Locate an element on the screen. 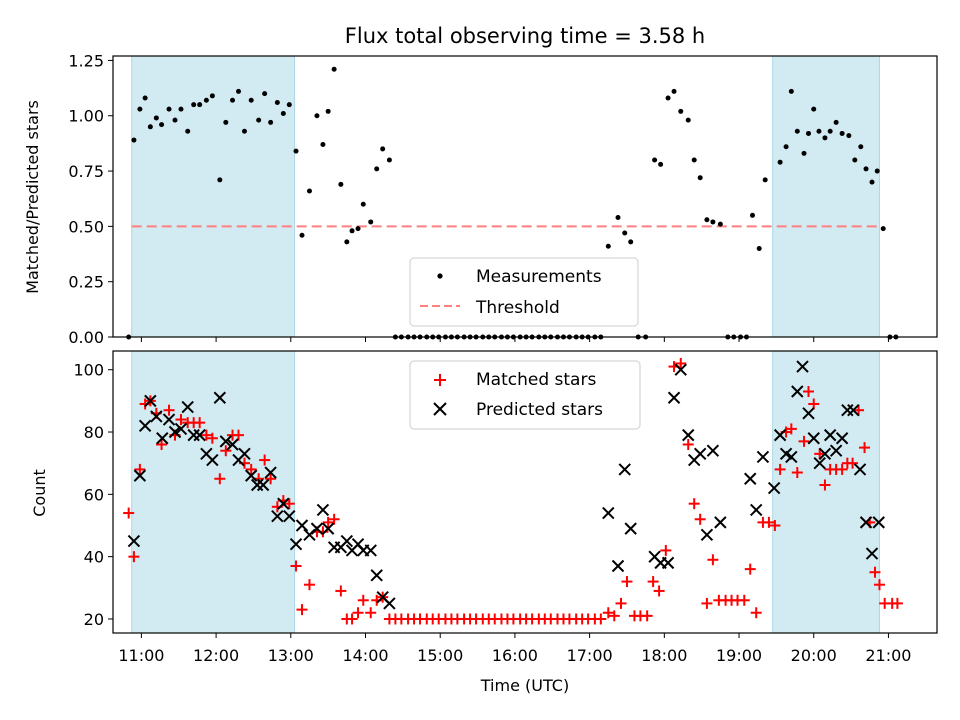 The width and height of the screenshot is (960, 720). bottom-xtick-label-8: 19:00 is located at coordinates (739, 655).